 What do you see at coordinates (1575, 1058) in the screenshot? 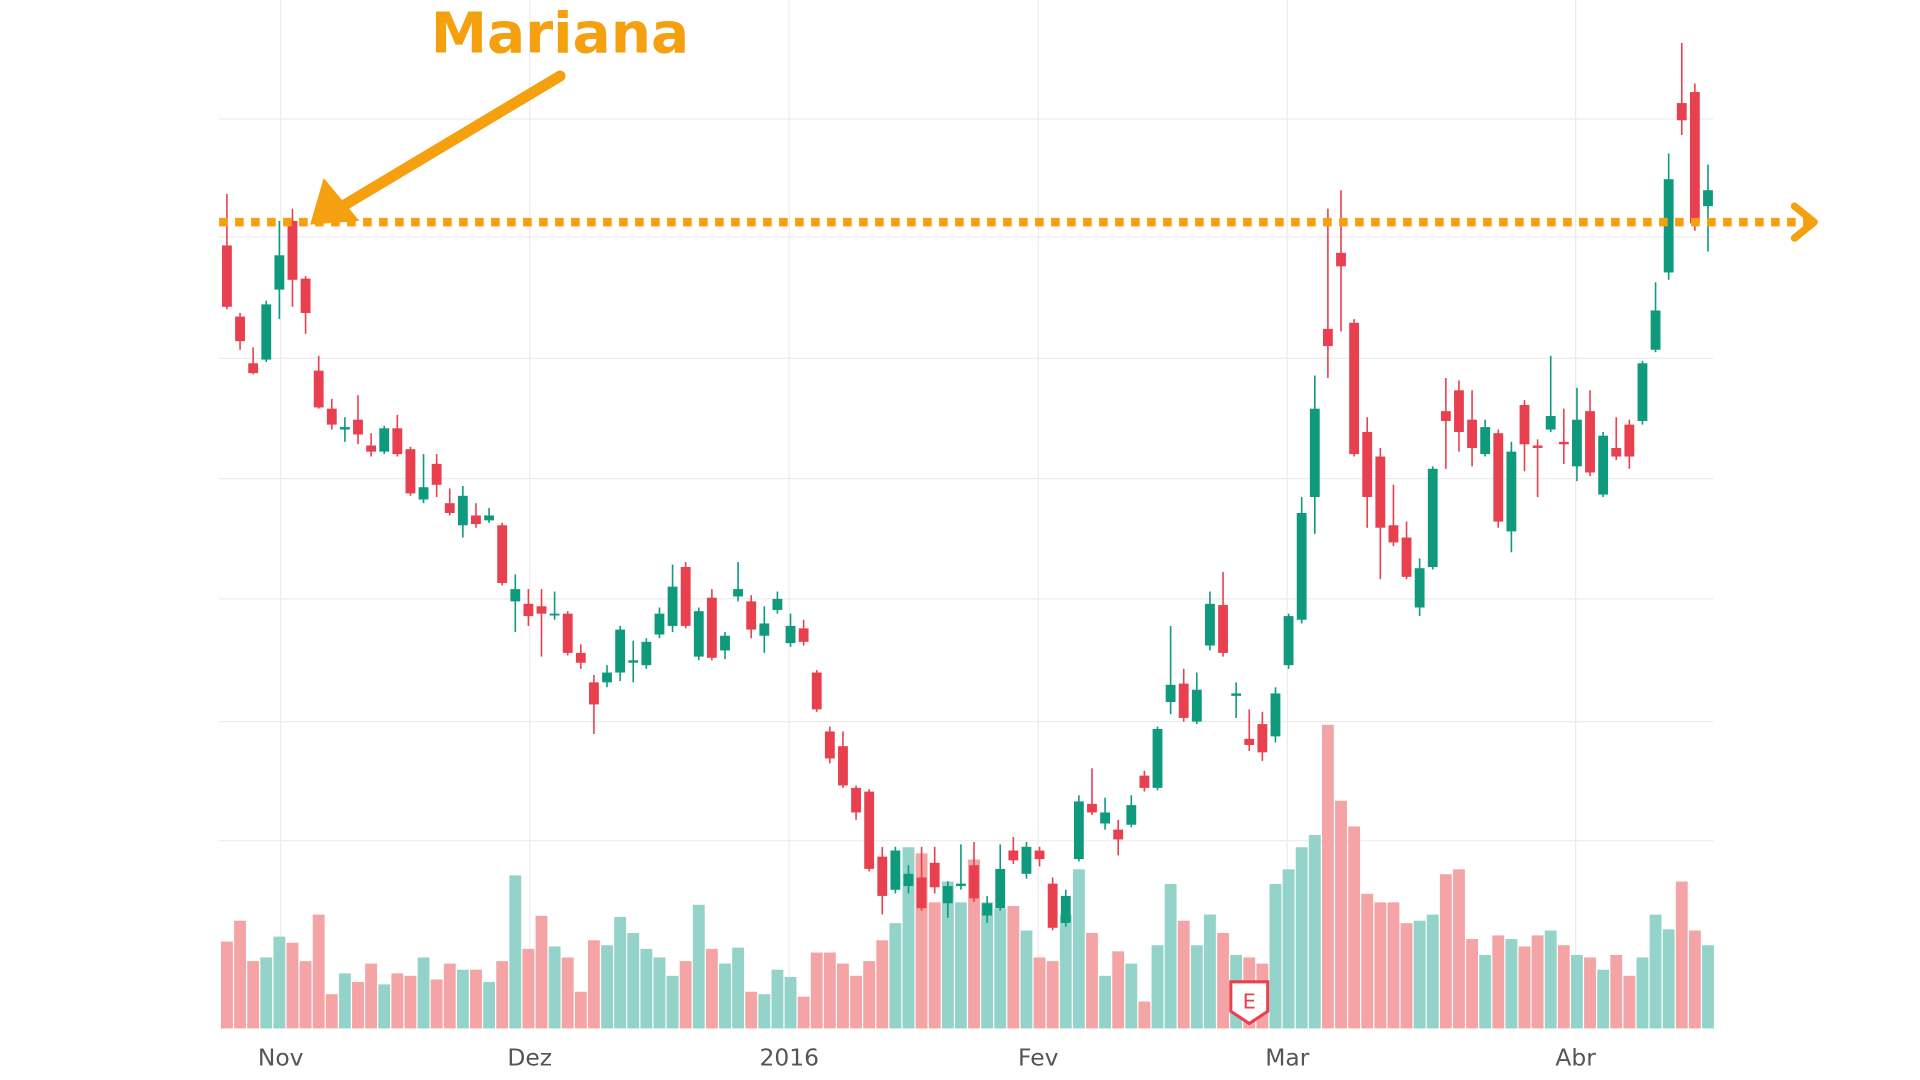
I see `x-tick-label: Abr` at bounding box center [1575, 1058].